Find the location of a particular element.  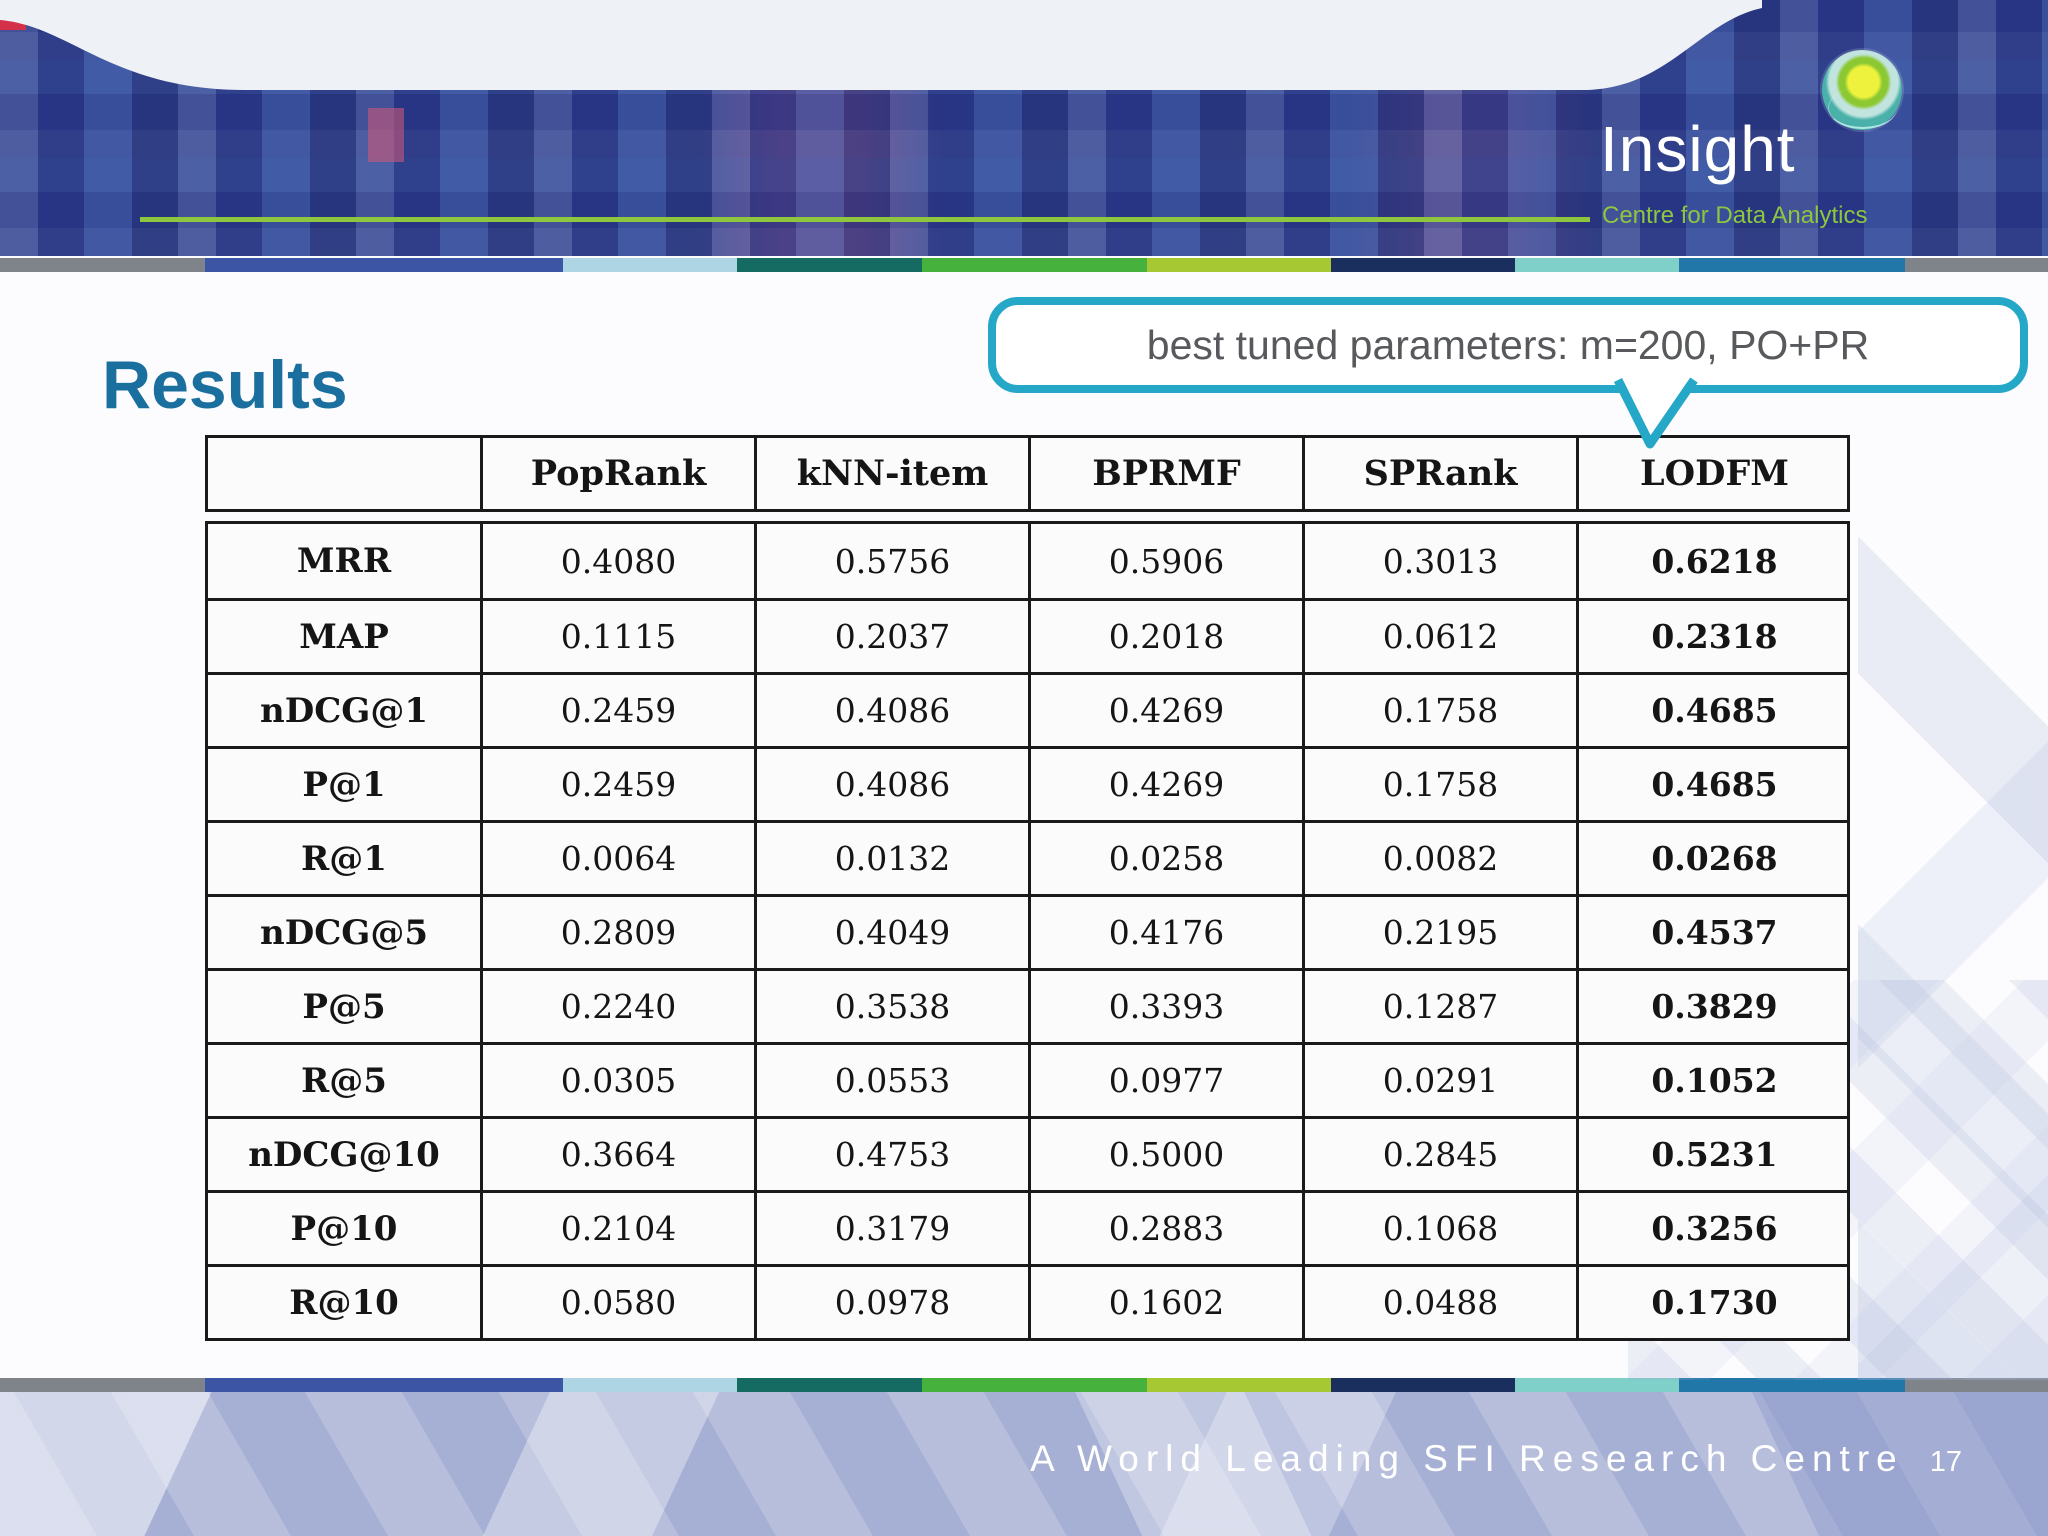

metric-value: 0.0977 is located at coordinates (1165, 1080).